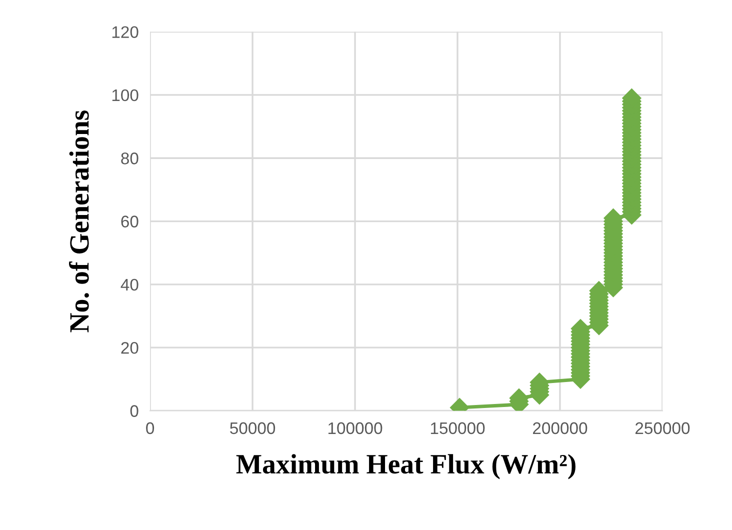  Describe the element at coordinates (355, 428) in the screenshot. I see `x-tick-label: 100000` at that location.